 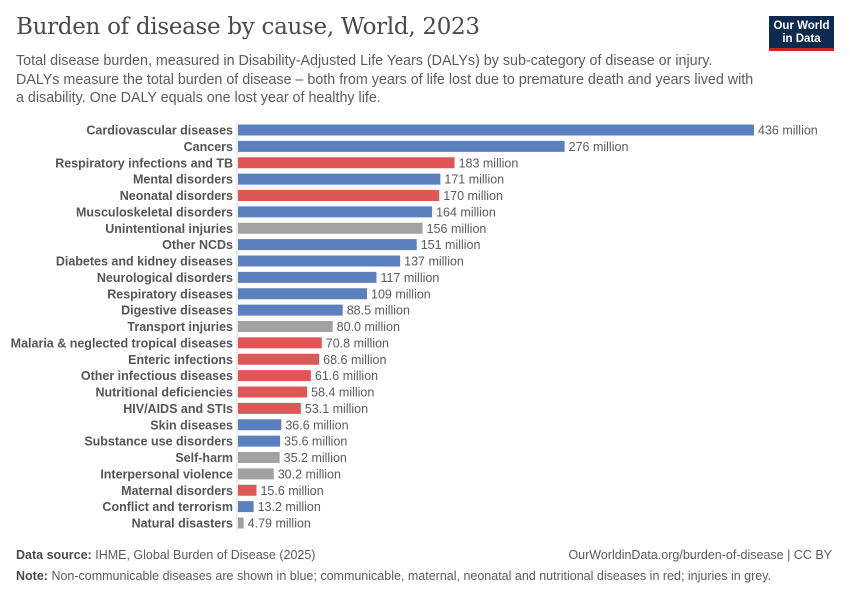 What do you see at coordinates (165, 278) in the screenshot?
I see `category-label: Neurological disorders` at bounding box center [165, 278].